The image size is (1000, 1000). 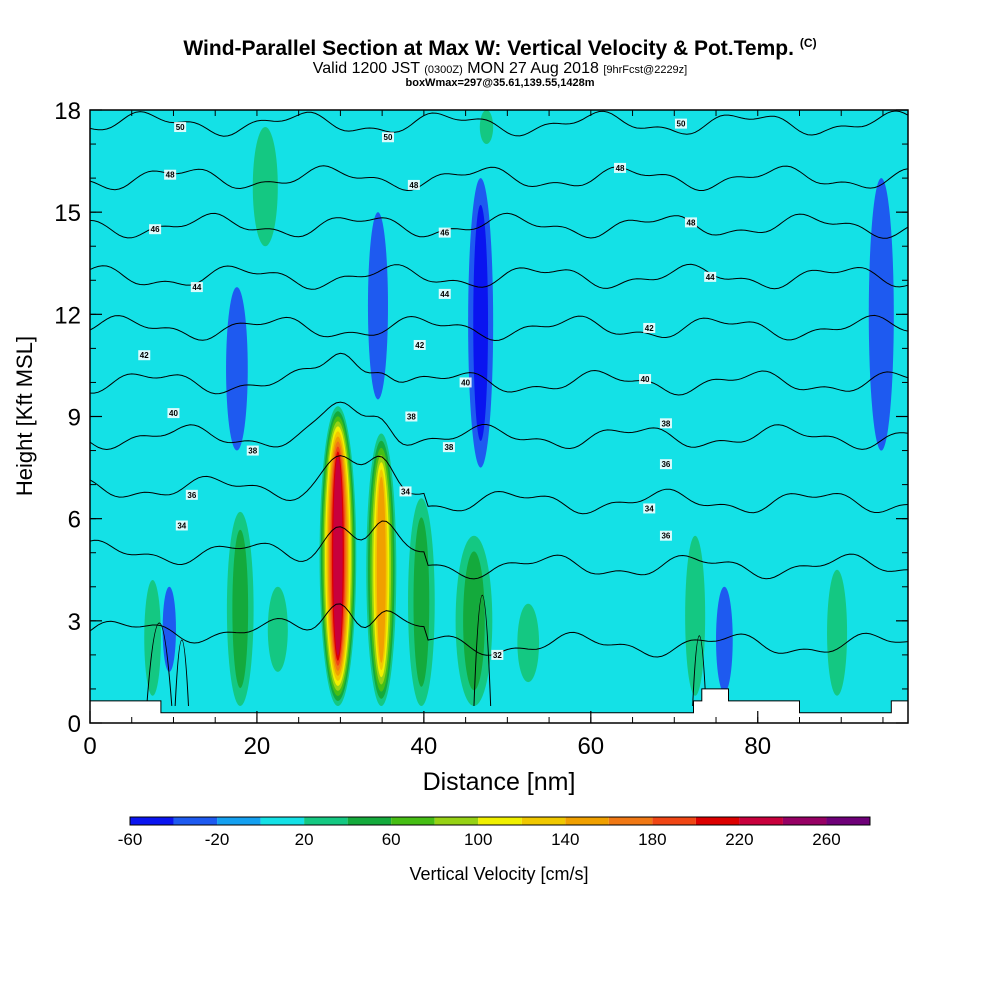 What do you see at coordinates (533, 68) in the screenshot?
I see `valid-date: MON 27 Aug 2018` at bounding box center [533, 68].